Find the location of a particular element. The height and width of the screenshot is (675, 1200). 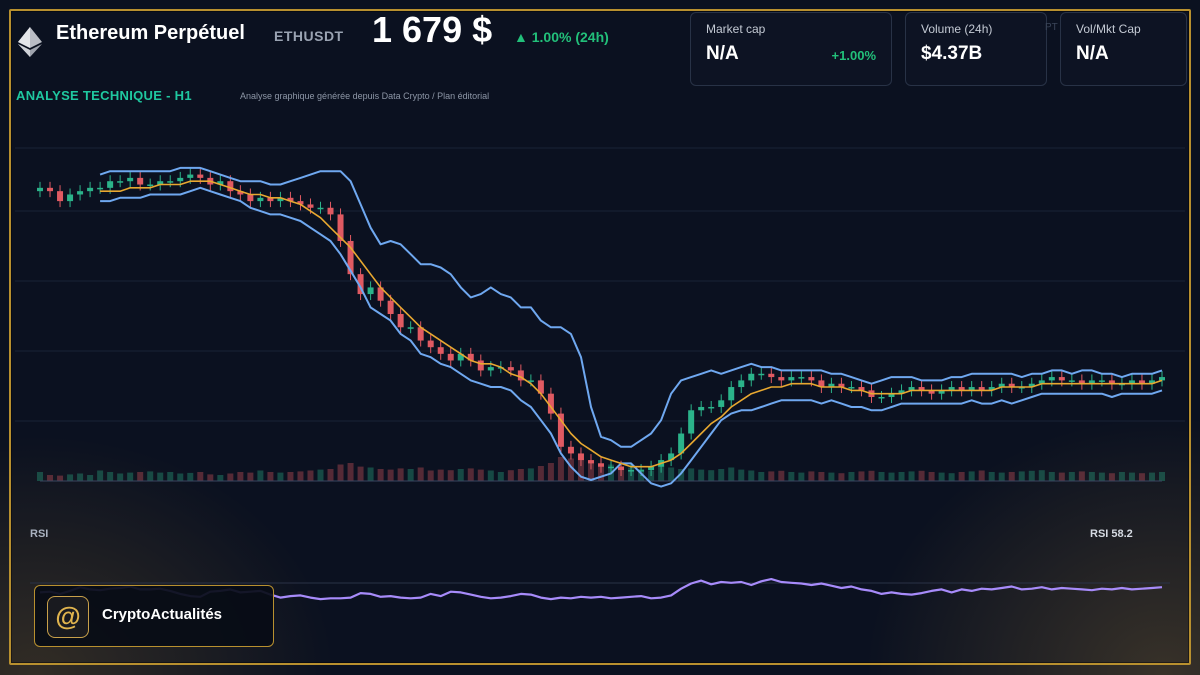

asset-name: Ethereum Perpétuel is located at coordinates (150, 33).